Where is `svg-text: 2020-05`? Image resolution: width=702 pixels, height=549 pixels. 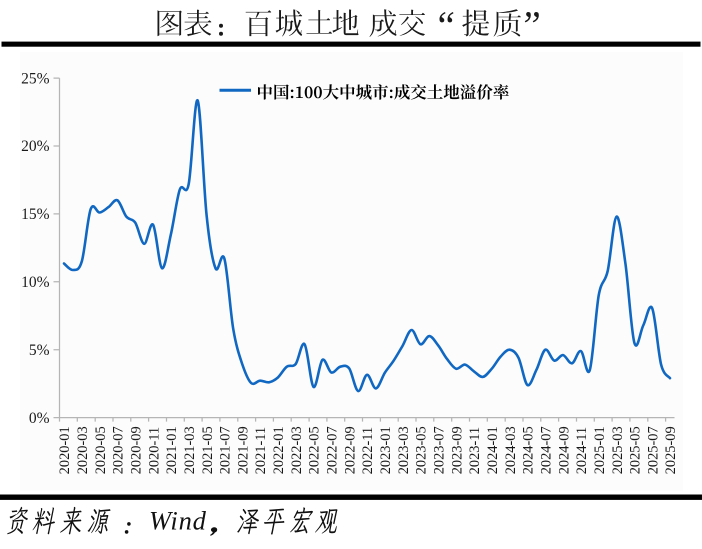
svg-text: 2020-05 is located at coordinates (101, 450).